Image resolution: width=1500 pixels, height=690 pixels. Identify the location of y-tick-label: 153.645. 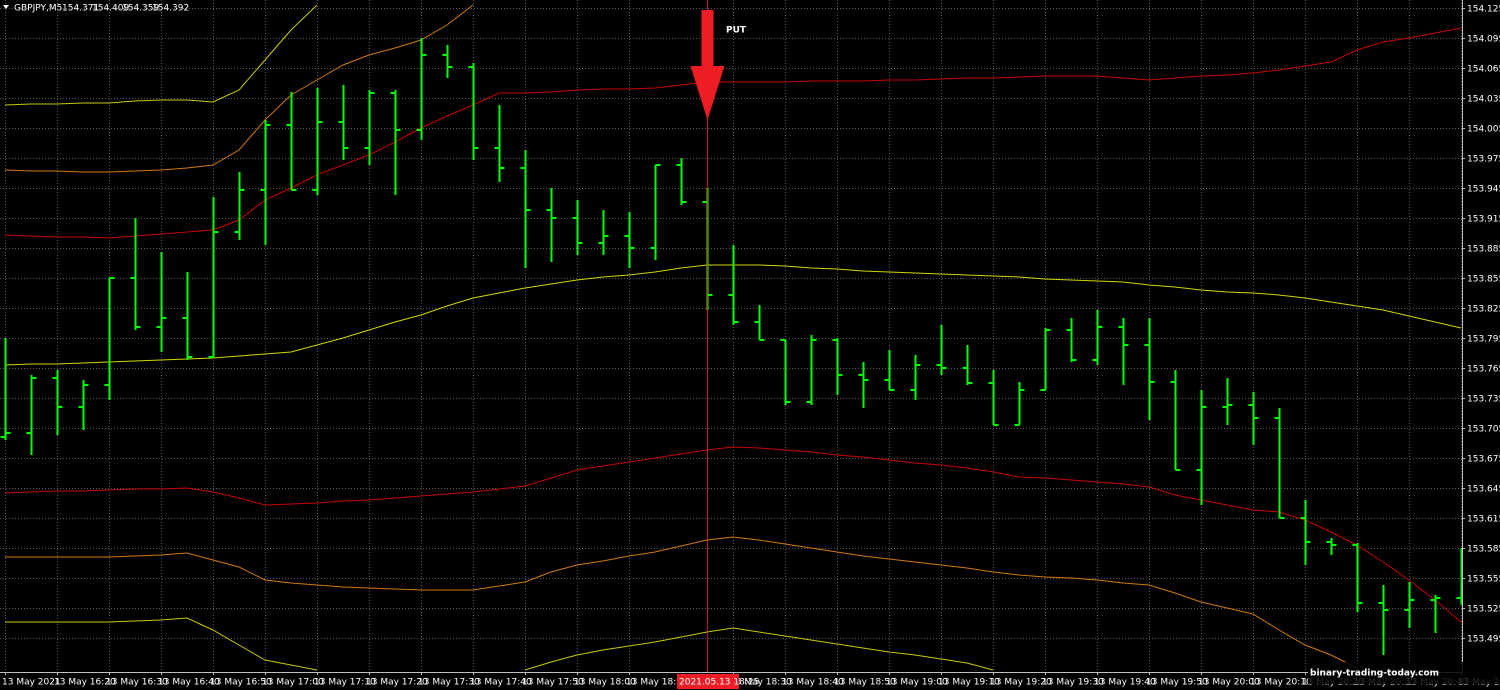
(1483, 490).